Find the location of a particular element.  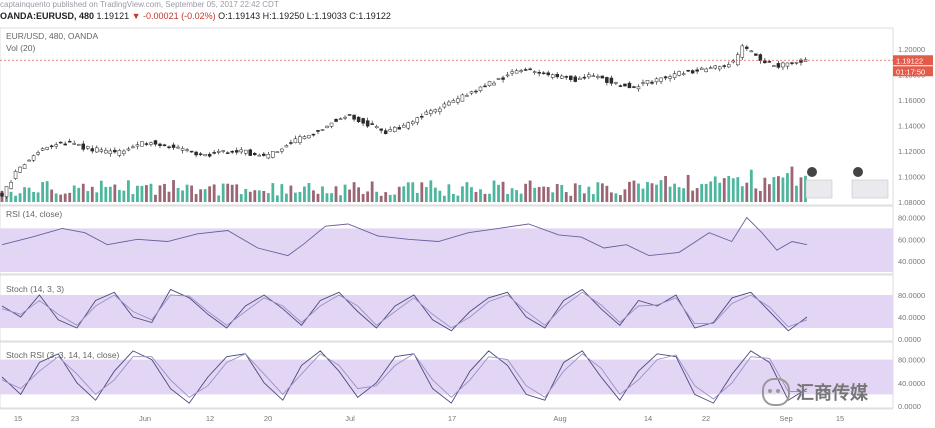

y-tick-label: 80.0000 is located at coordinates (911, 217).